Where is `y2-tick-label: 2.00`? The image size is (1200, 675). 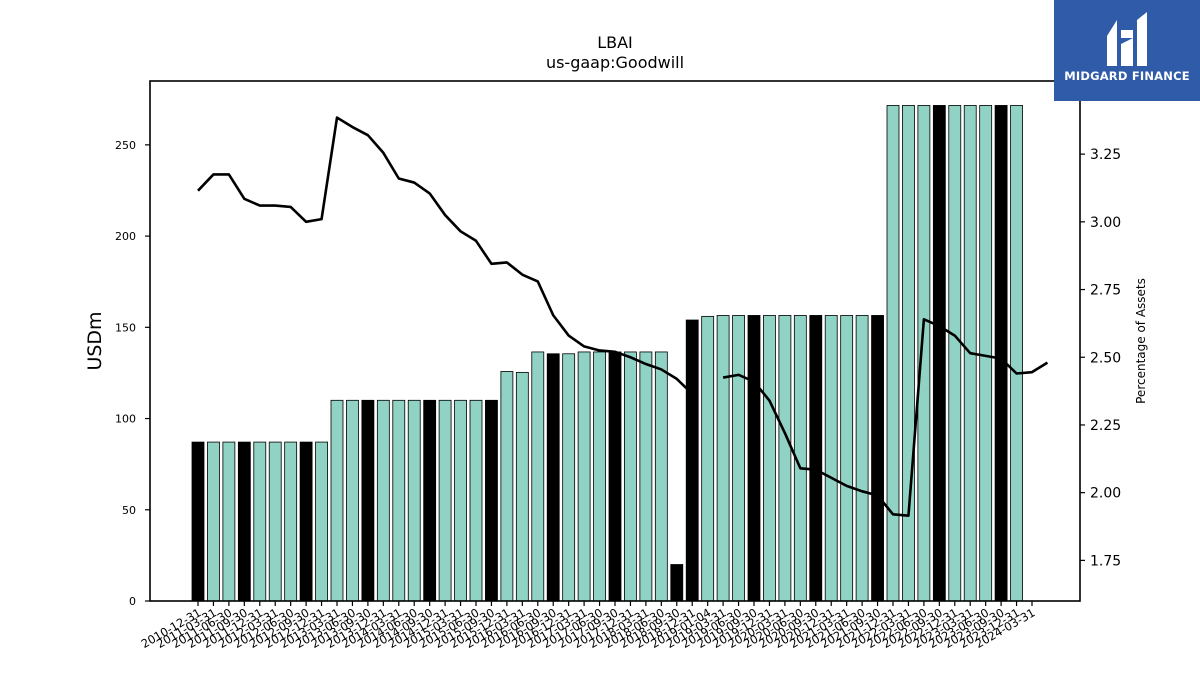
y2-tick-label: 2.00 is located at coordinates (1105, 494).